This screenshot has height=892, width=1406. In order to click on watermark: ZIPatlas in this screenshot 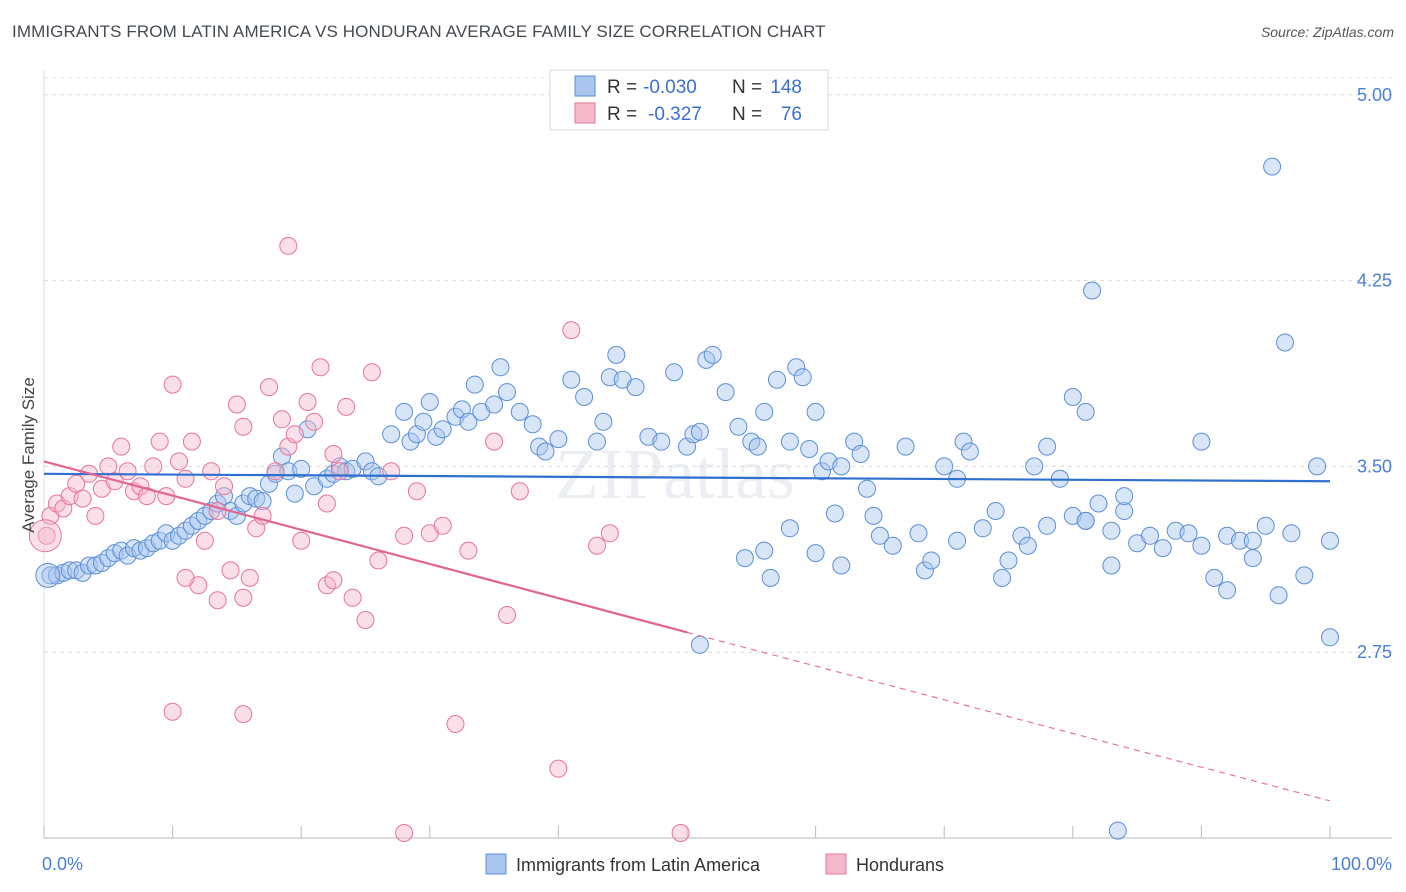, I will do `click(675, 474)`.